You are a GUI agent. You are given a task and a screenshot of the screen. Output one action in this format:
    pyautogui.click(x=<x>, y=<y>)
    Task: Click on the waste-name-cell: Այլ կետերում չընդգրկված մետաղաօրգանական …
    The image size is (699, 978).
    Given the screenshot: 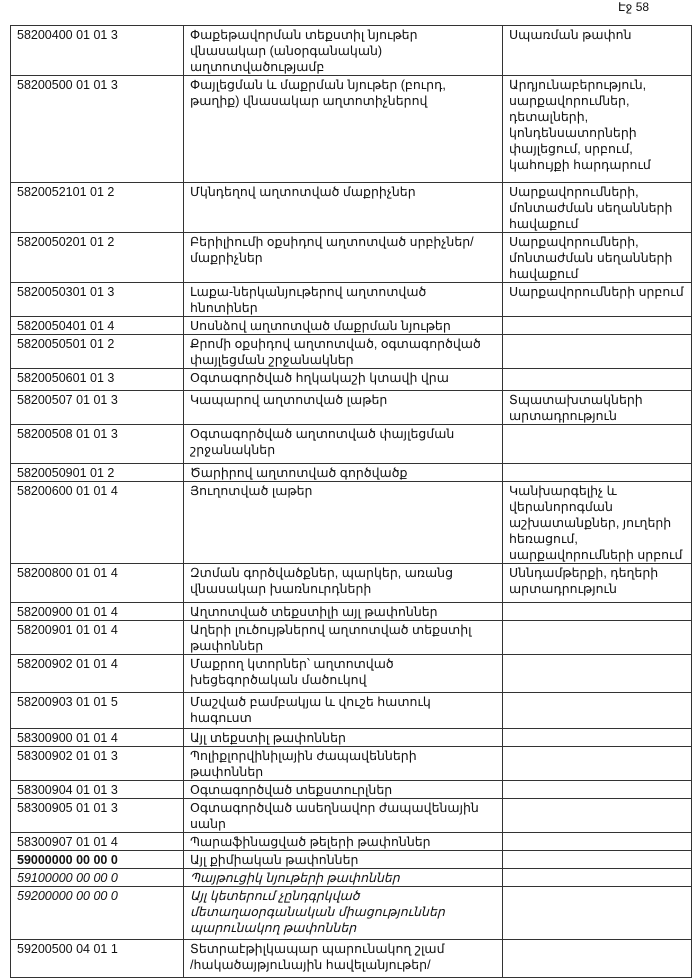 What is the action you would take?
    pyautogui.click(x=343, y=913)
    